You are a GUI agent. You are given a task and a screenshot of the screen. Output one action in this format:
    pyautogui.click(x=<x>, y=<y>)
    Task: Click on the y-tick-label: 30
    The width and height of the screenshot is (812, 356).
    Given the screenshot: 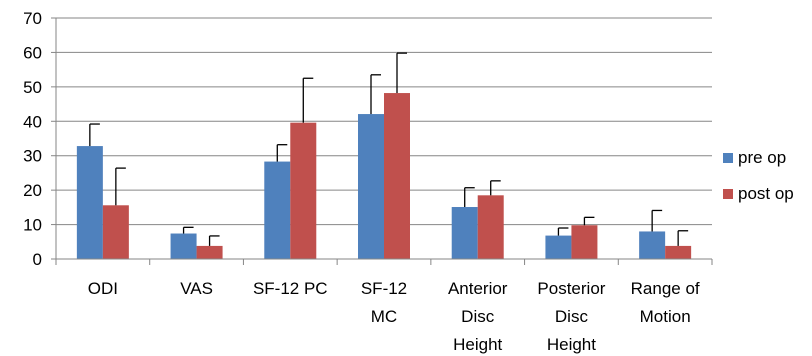 What is the action you would take?
    pyautogui.click(x=32, y=156)
    